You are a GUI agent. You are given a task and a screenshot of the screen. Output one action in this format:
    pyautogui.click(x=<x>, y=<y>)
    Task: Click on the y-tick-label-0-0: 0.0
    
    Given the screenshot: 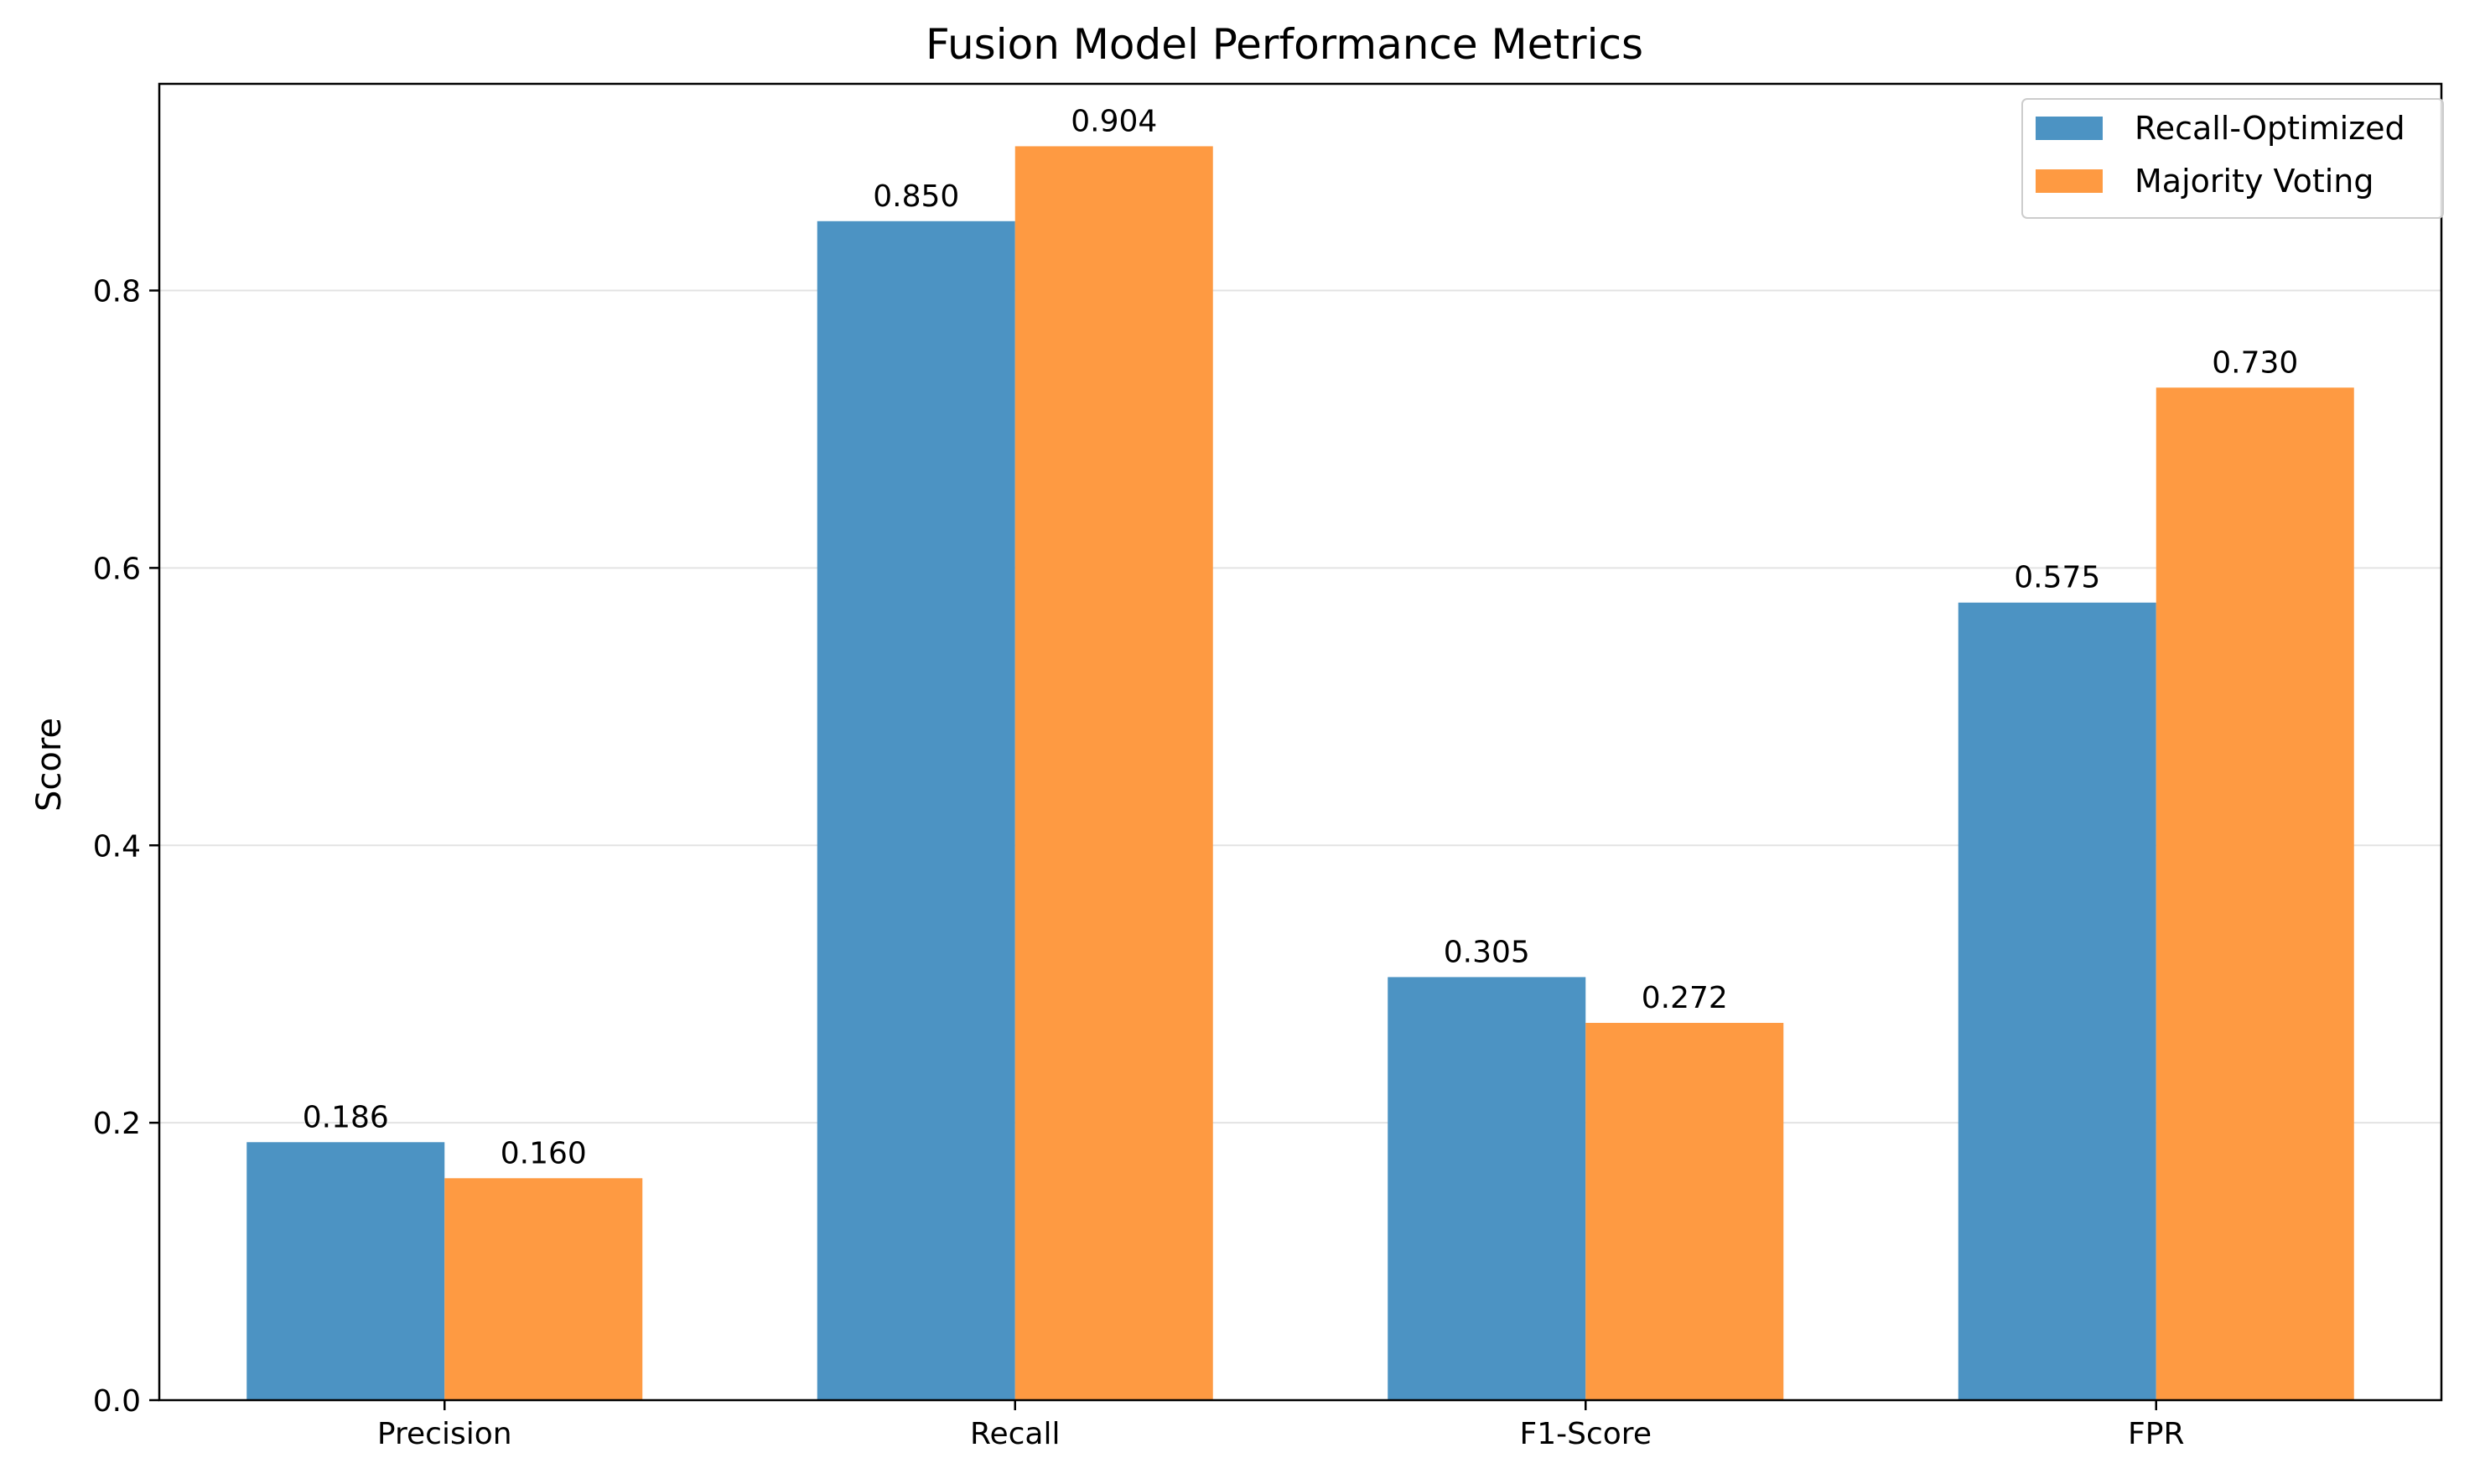 What is the action you would take?
    pyautogui.click(x=117, y=1401)
    